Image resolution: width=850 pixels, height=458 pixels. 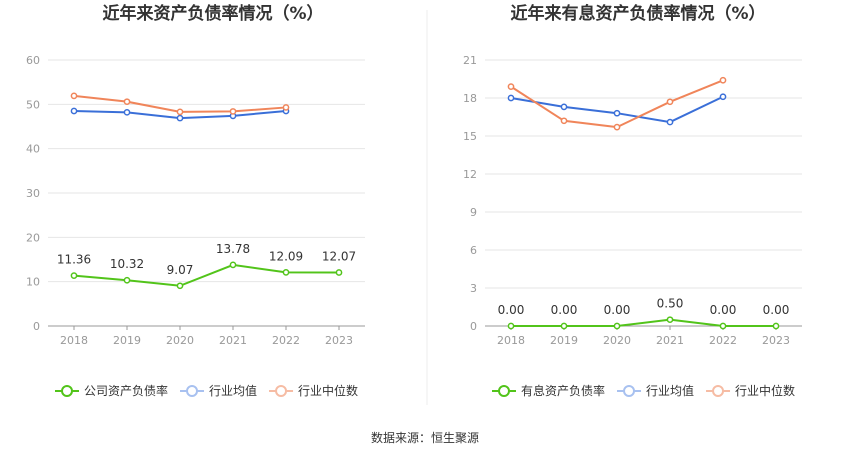 What do you see at coordinates (126, 390) in the screenshot?
I see `legend-item-label: 公司资产负债率` at bounding box center [126, 390].